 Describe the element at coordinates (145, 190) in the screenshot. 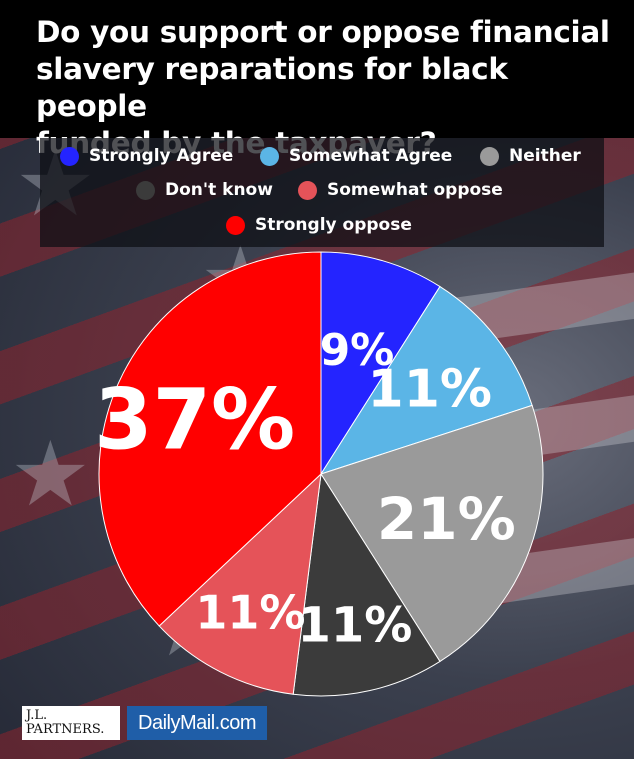

I see `legend-swatch-dont-know` at that location.